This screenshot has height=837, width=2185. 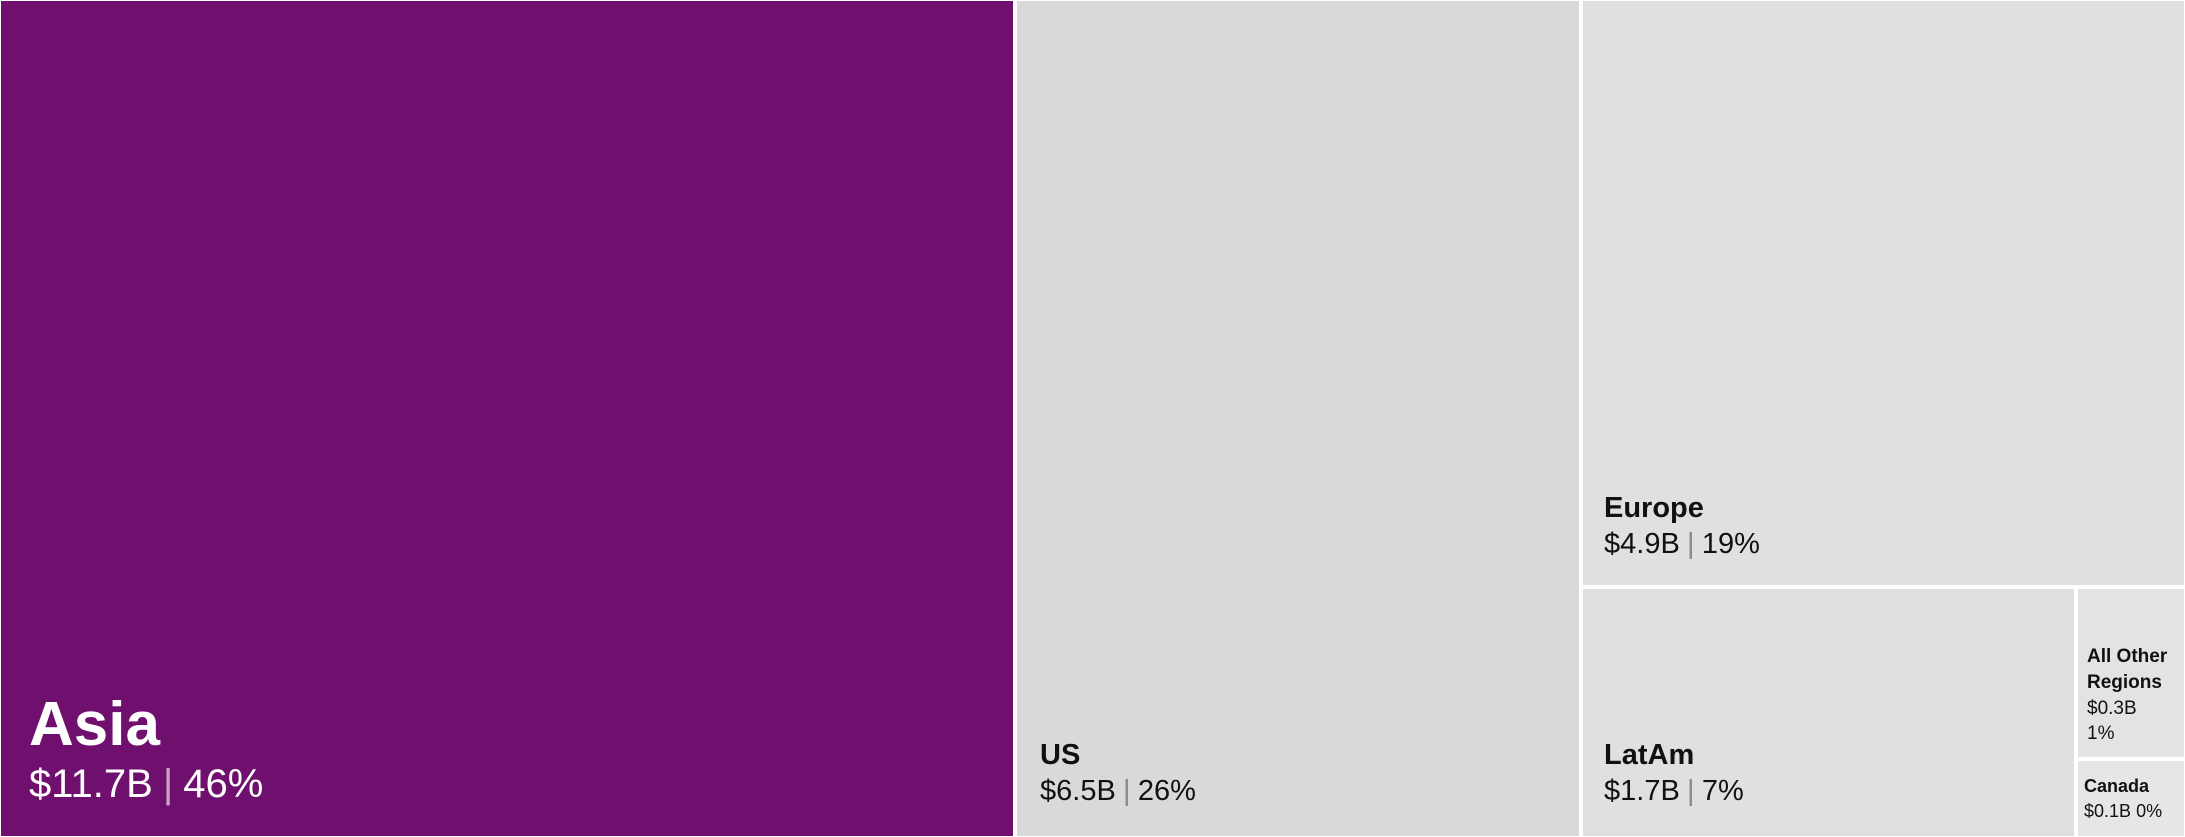 I want to click on tile-name: LatAm, so click(x=1649, y=755).